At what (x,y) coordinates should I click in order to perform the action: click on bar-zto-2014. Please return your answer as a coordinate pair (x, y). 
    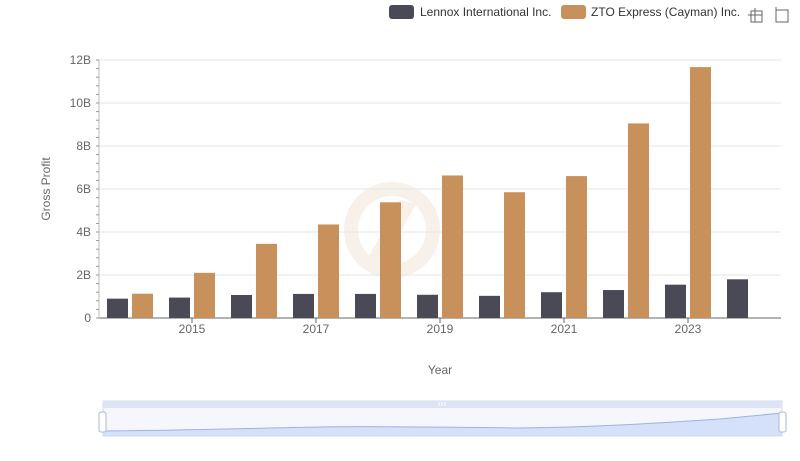
    Looking at the image, I should click on (142, 305).